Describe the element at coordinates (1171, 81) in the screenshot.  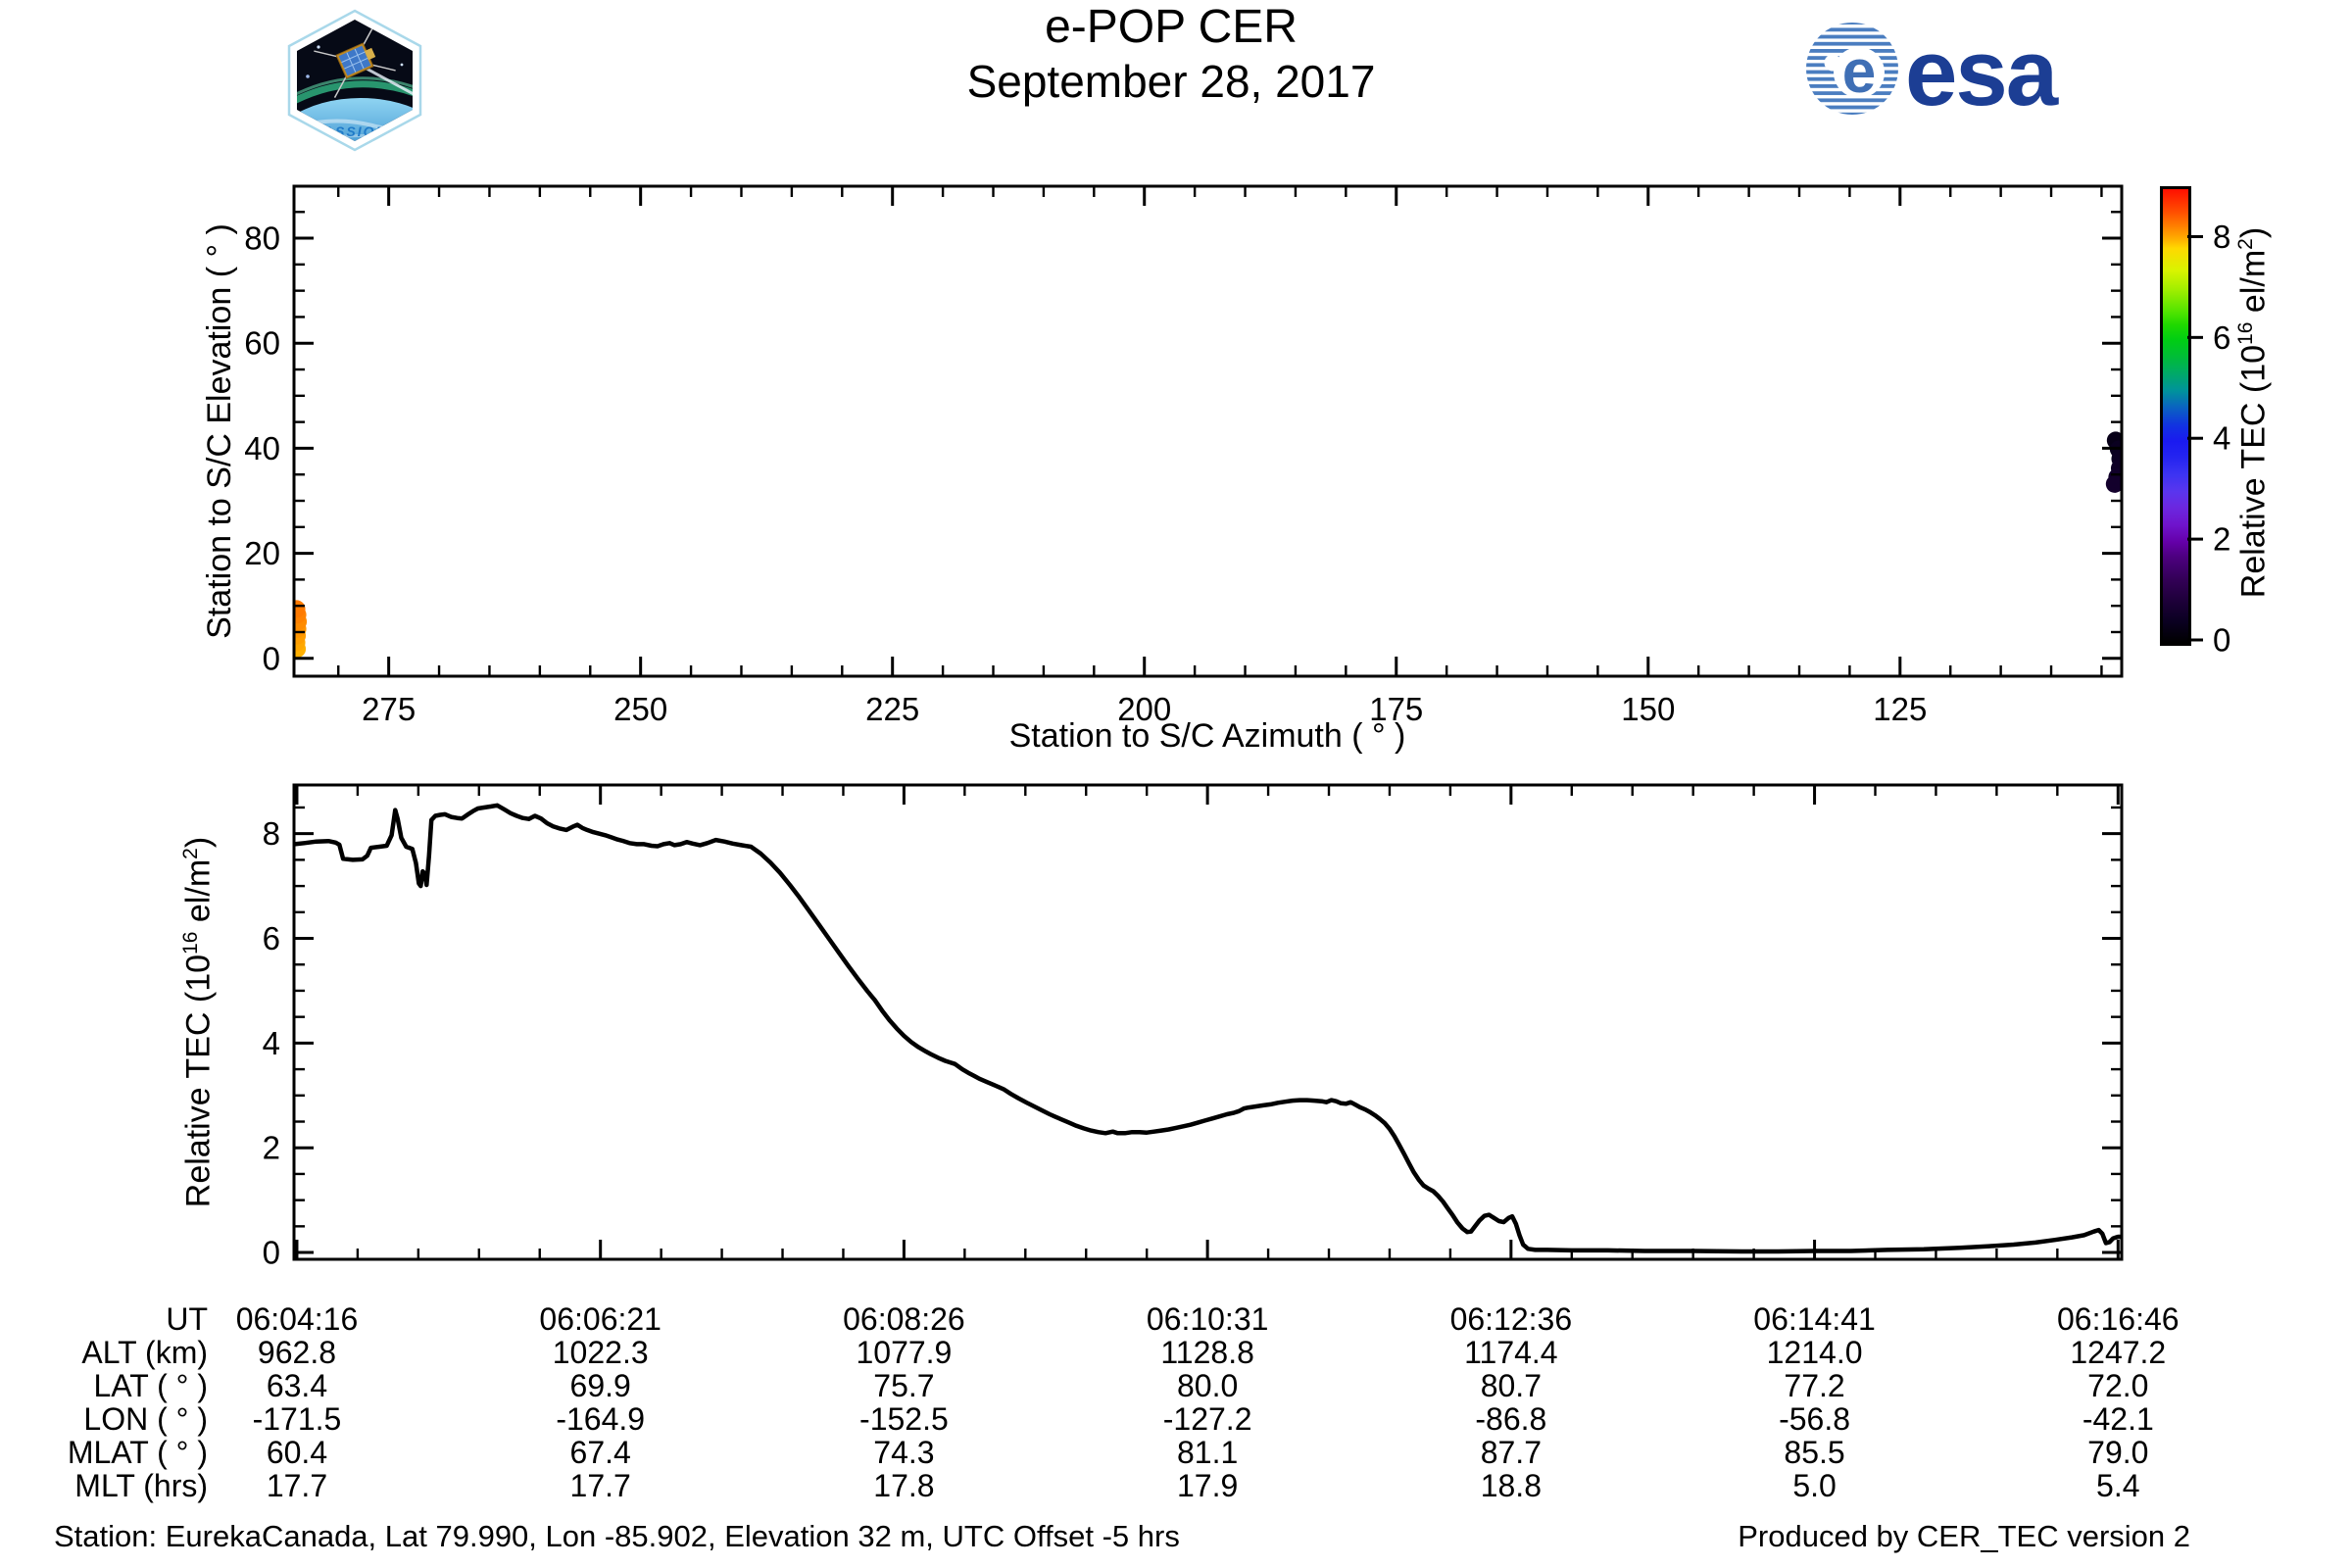
I see `page-subtitle: September 28, 2017` at that location.